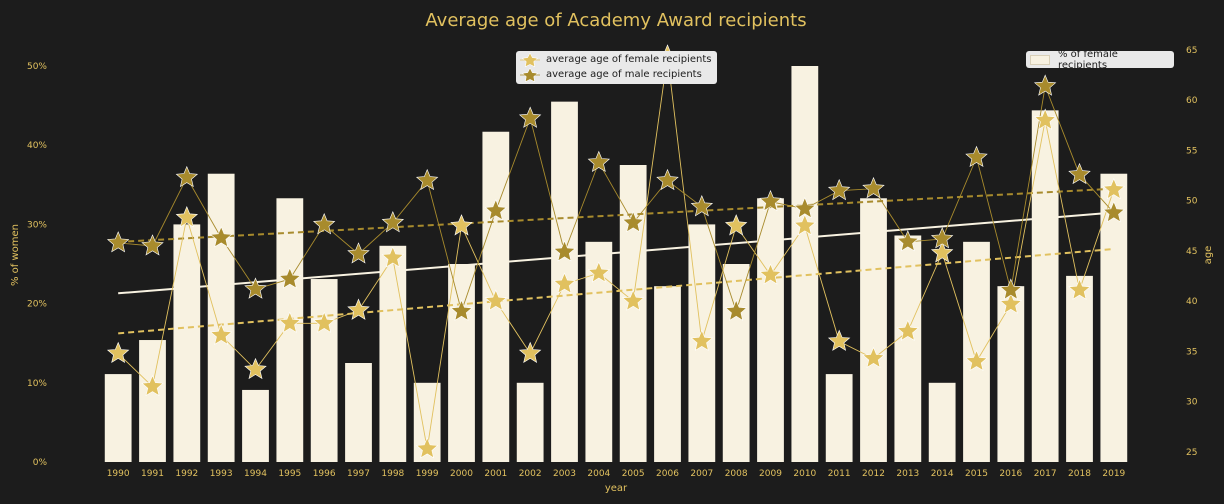 The width and height of the screenshot is (1224, 504). Describe the element at coordinates (564, 283) in the screenshot. I see `point-0-2003` at that location.